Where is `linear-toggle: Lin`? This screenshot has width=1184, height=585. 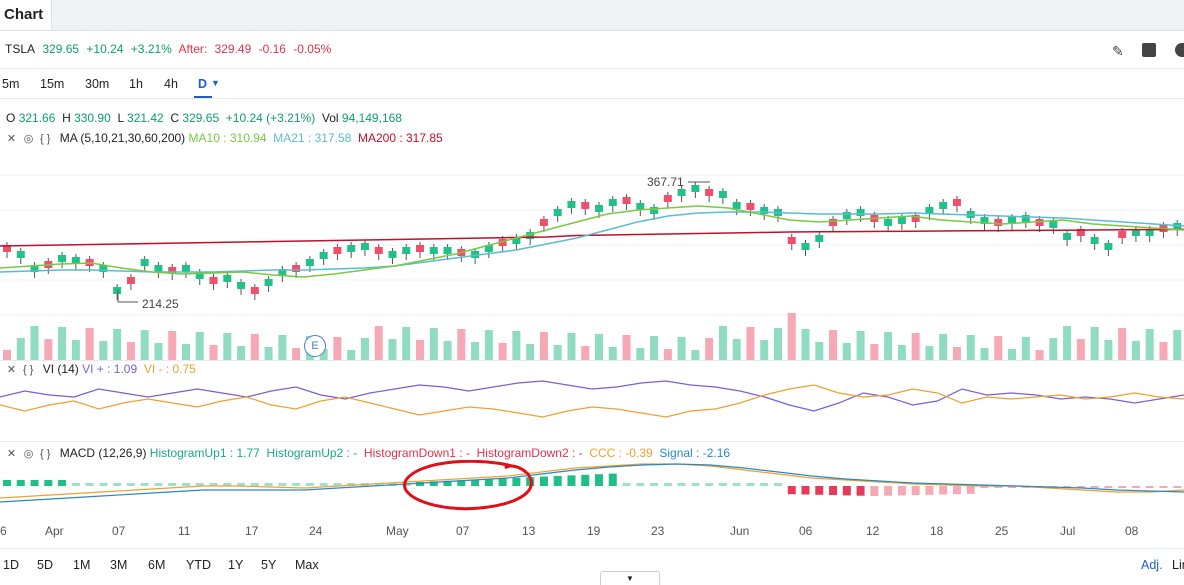
linear-toggle: Lin is located at coordinates (1178, 565).